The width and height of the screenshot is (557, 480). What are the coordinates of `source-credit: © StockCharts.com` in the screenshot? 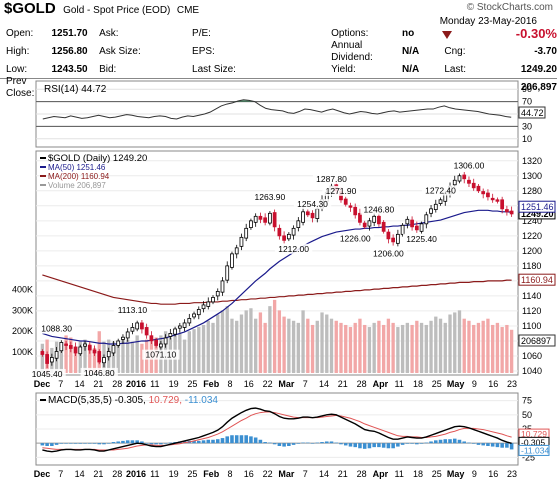 It's located at (509, 7).